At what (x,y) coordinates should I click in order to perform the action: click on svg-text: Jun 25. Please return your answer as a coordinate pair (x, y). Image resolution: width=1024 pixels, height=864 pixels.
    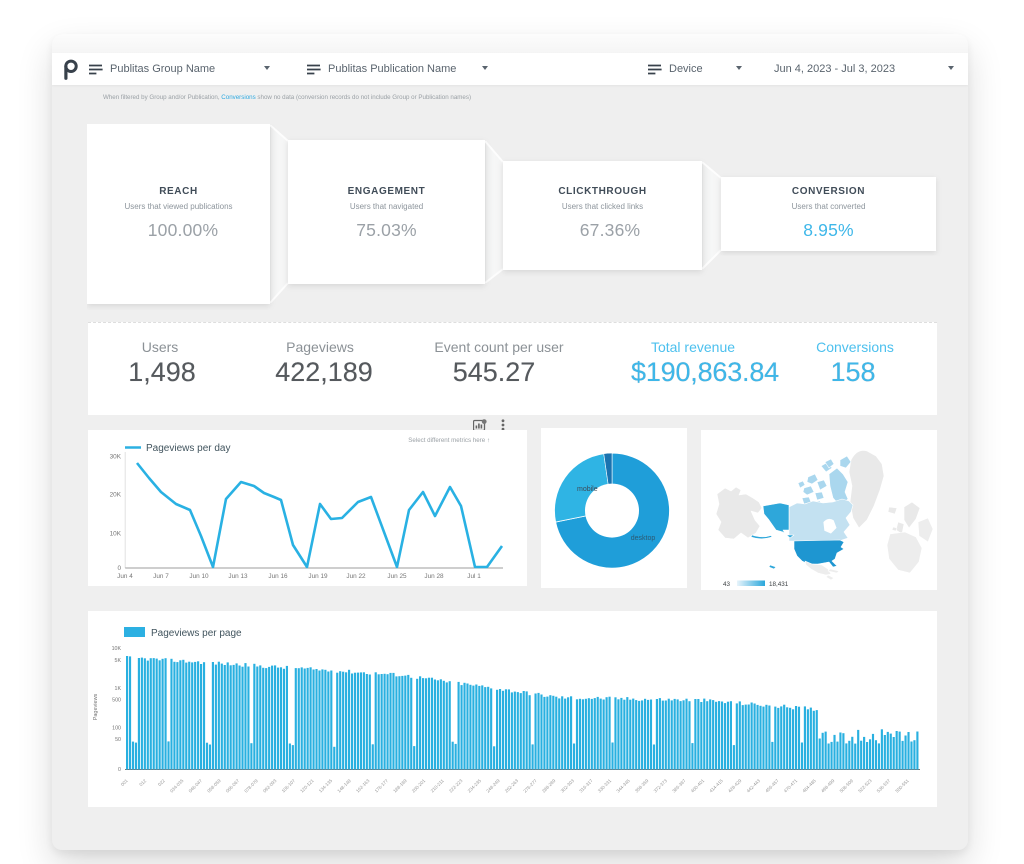
    Looking at the image, I should click on (397, 576).